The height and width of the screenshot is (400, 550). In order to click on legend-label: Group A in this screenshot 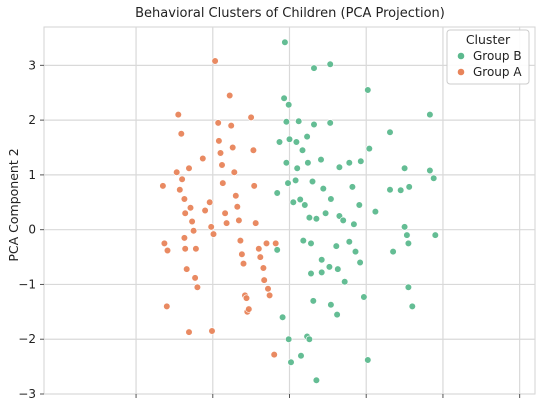, I will do `click(497, 72)`.